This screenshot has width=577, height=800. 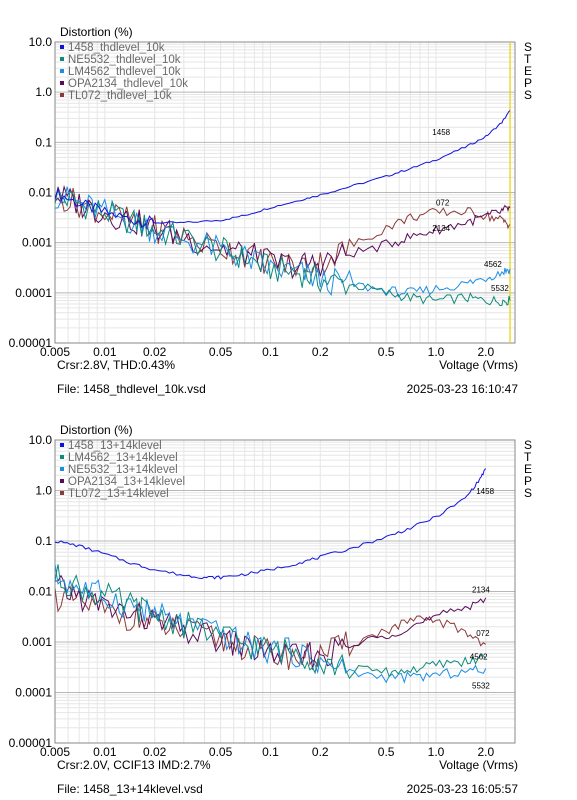 What do you see at coordinates (123, 458) in the screenshot?
I see `legend-label: LM4562_13+14klevel` at bounding box center [123, 458].